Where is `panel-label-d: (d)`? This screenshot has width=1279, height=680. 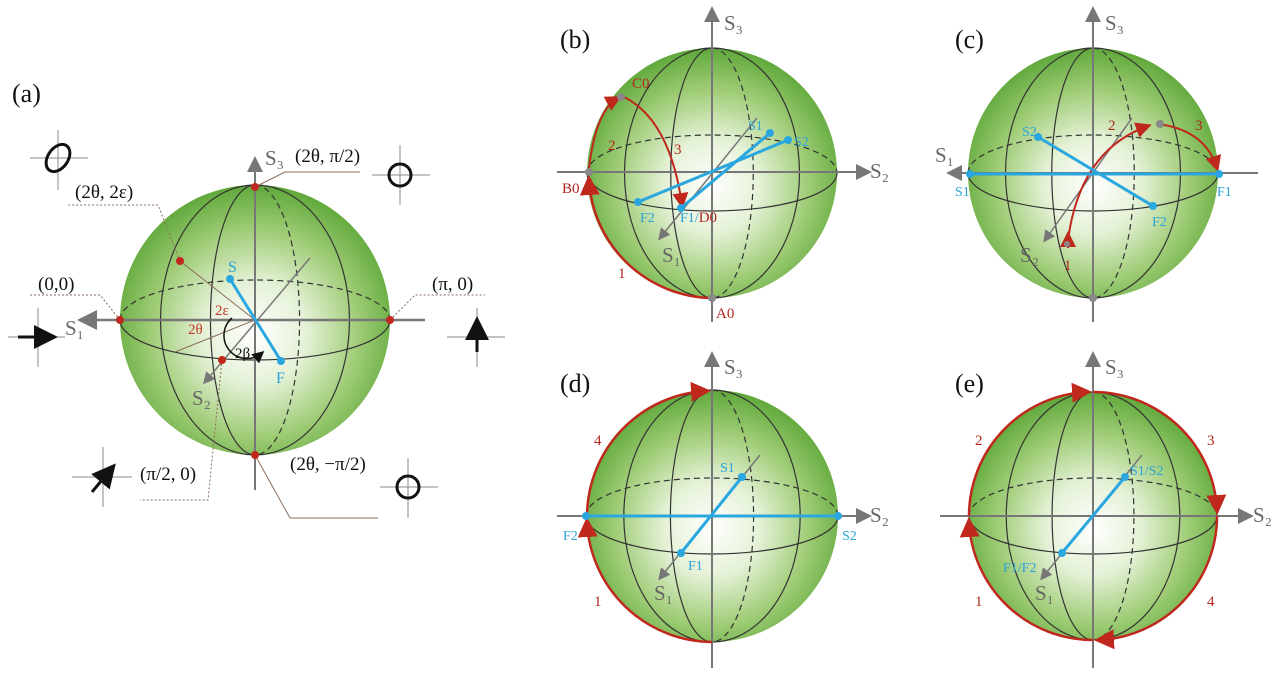
panel-label-d: (d) is located at coordinates (575, 383).